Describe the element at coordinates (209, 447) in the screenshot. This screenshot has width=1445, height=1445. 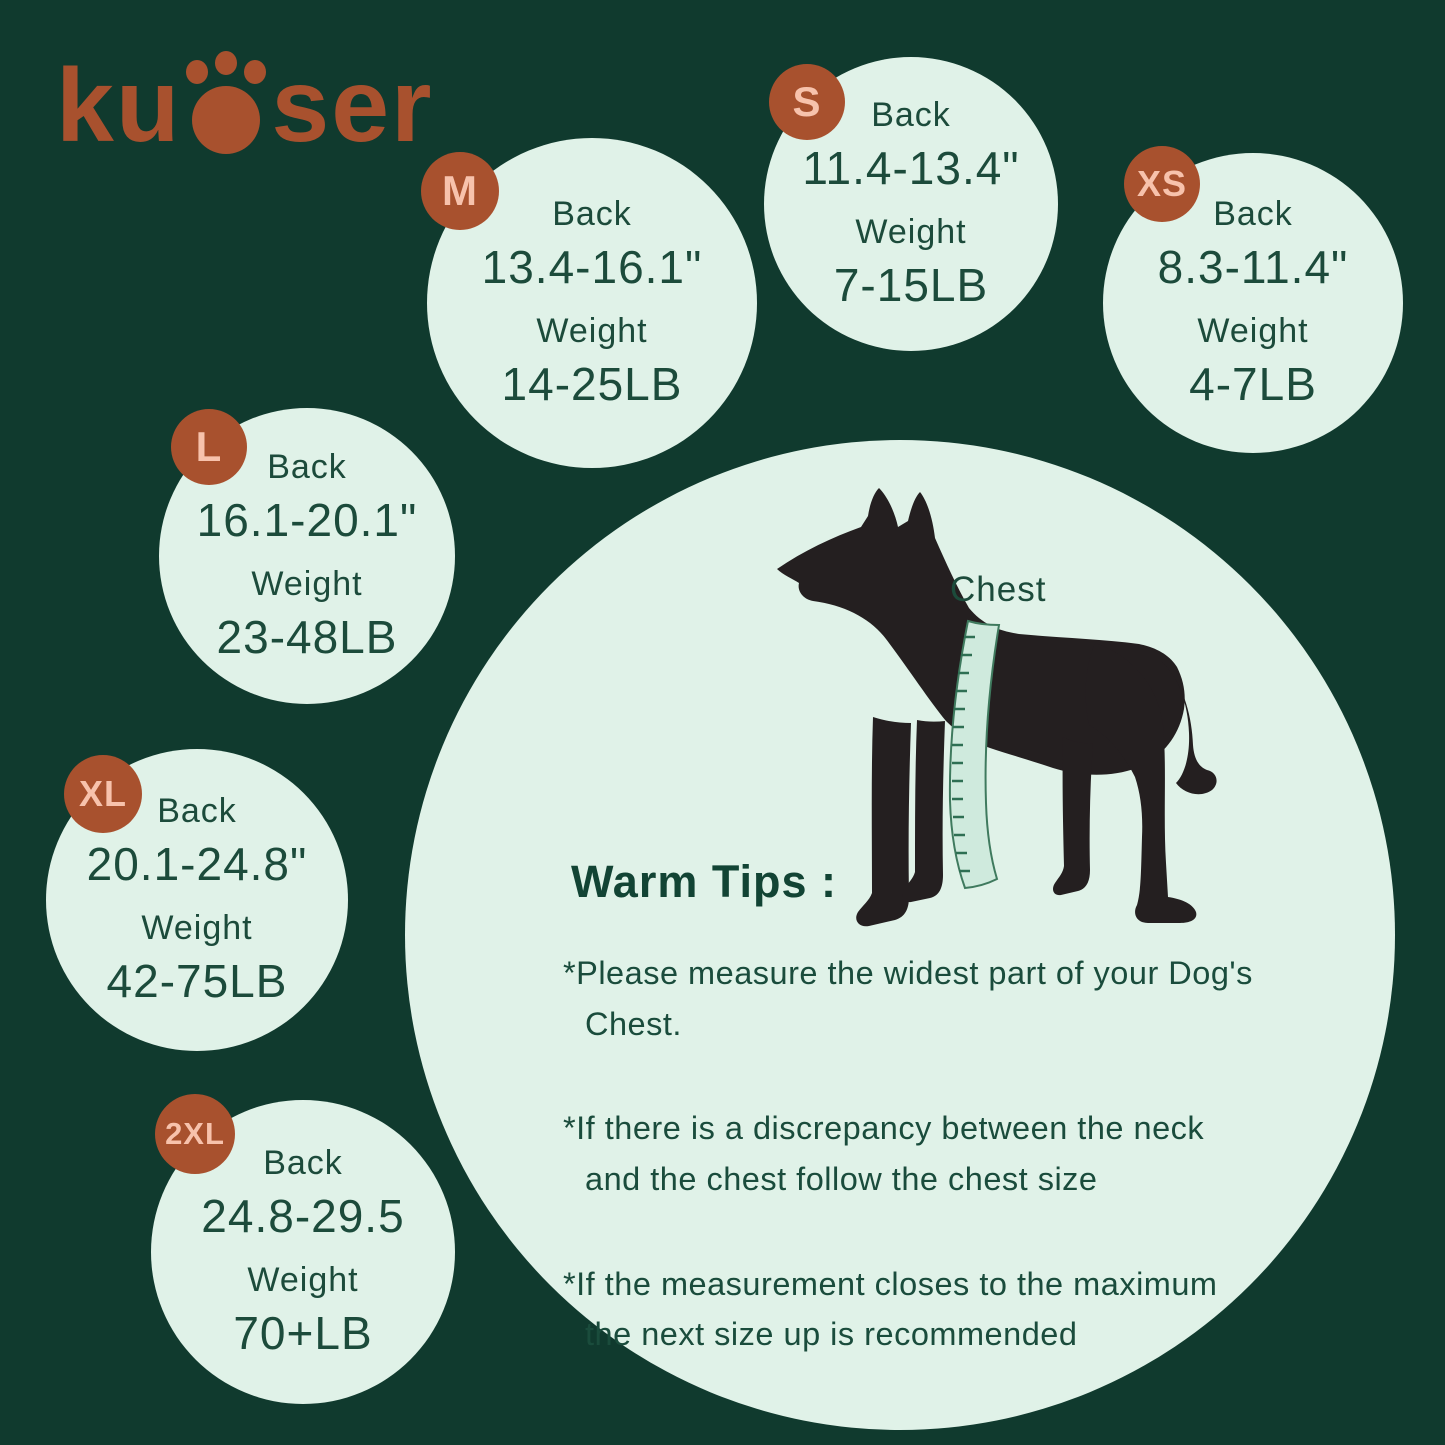
I see `size-badge-l: L` at that location.